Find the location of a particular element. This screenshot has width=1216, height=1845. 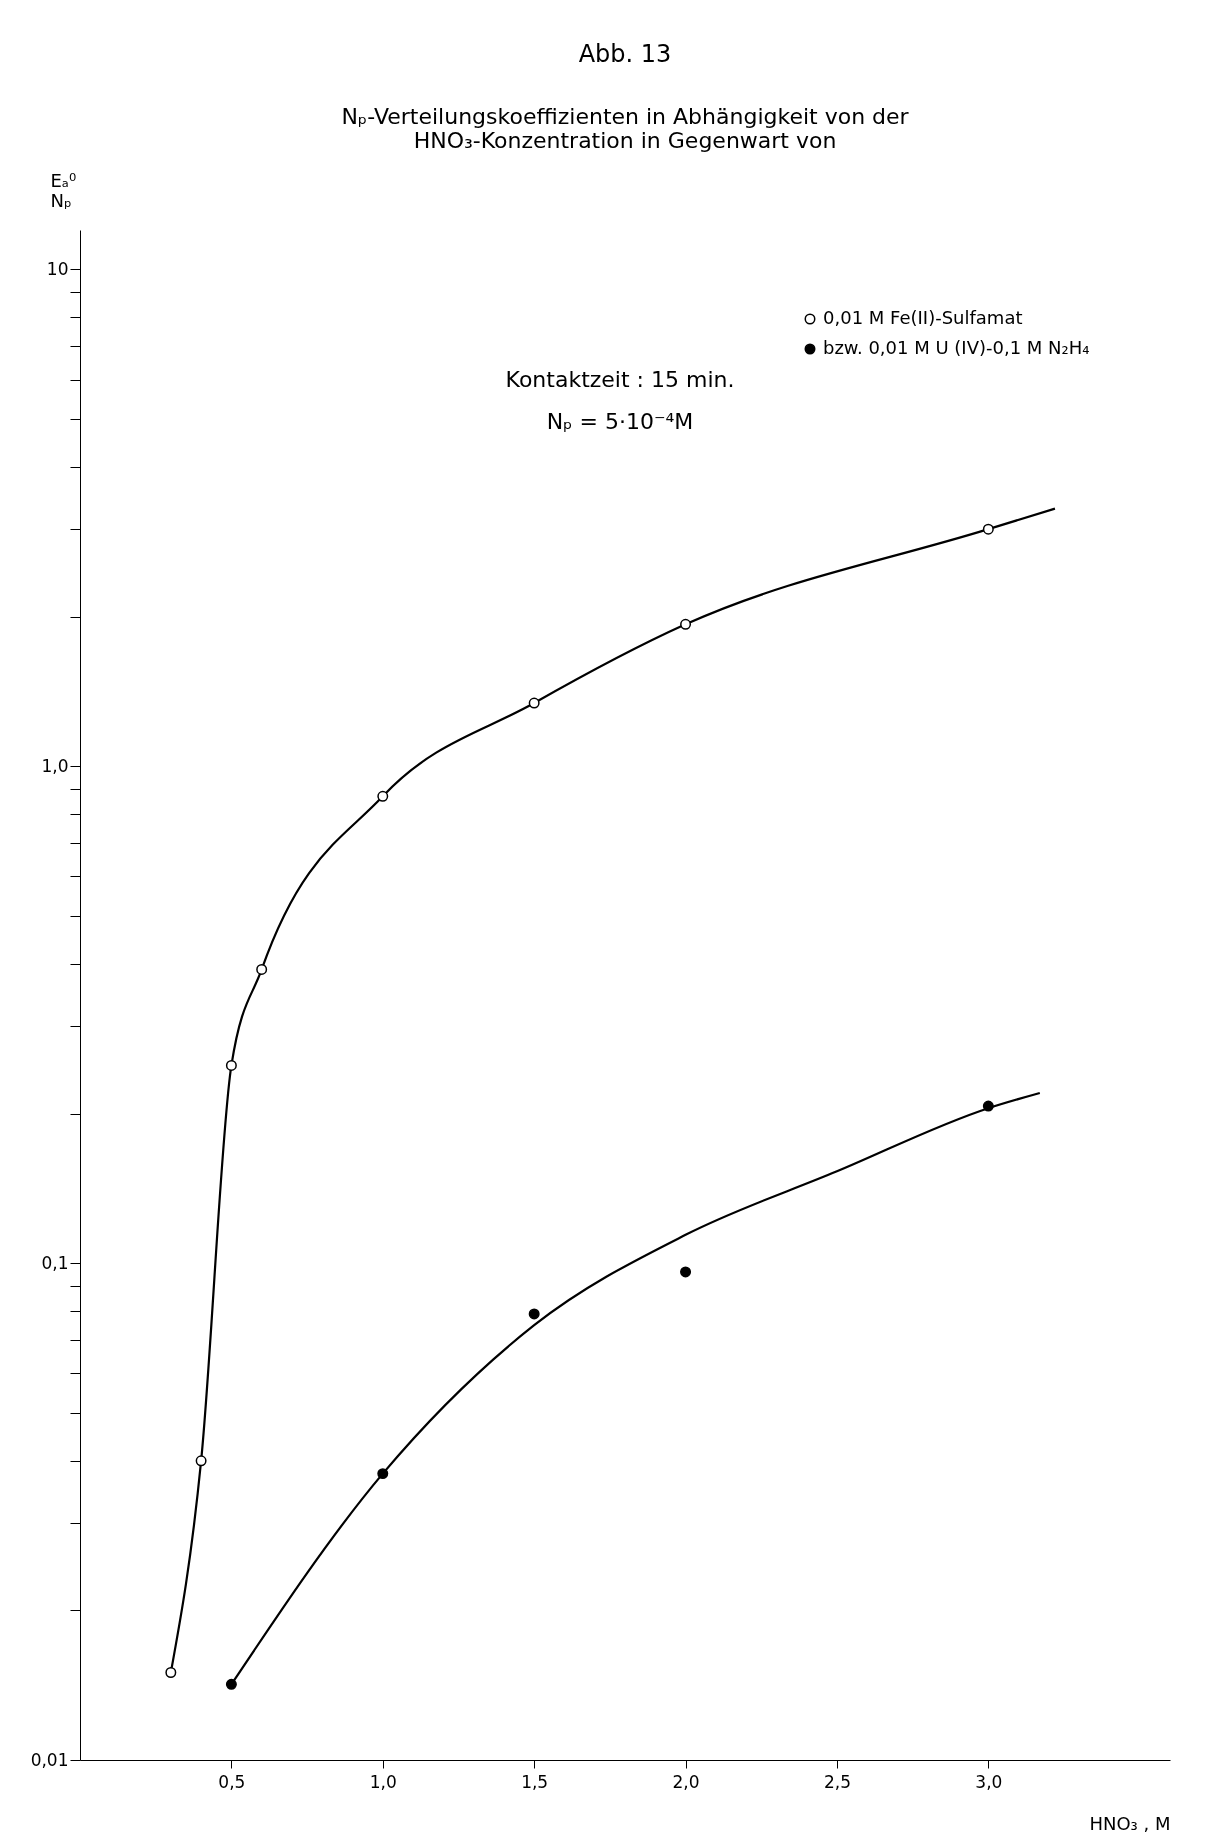

x-axis-title: HNO₃ , M is located at coordinates (1130, 1823).